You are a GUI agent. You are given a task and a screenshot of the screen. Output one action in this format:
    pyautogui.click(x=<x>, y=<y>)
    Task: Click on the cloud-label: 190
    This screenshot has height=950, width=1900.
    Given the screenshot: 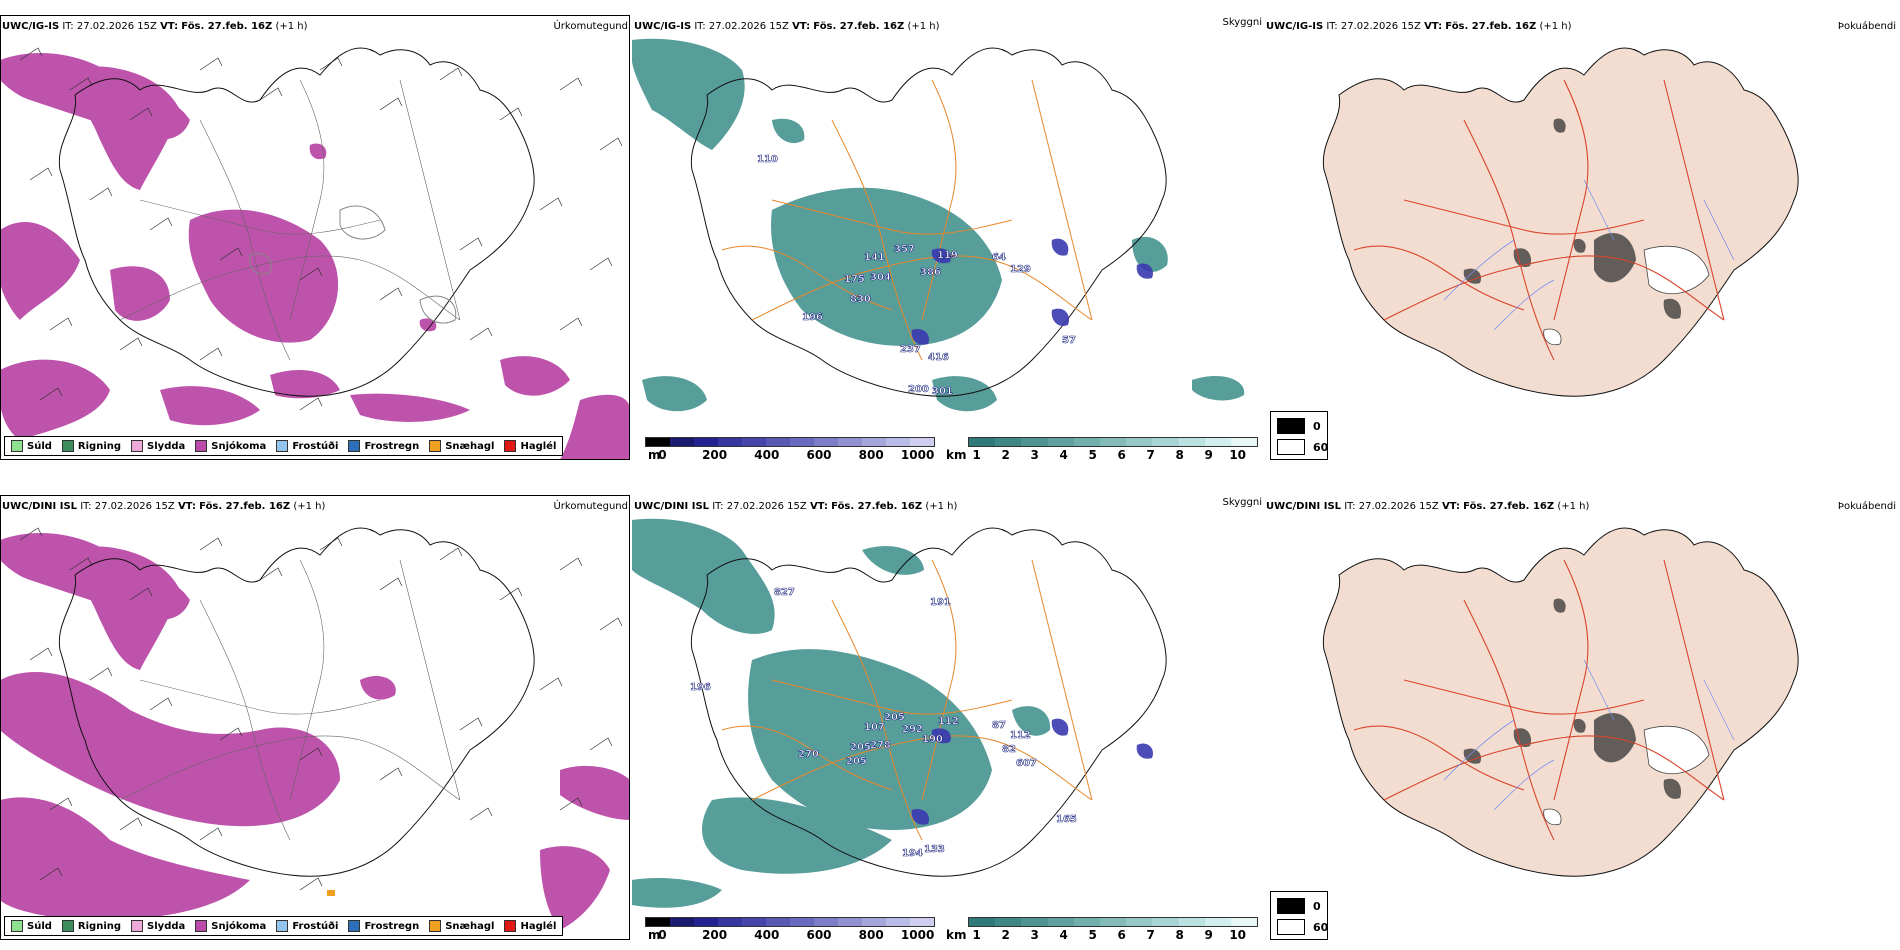 What is the action you would take?
    pyautogui.click(x=932, y=739)
    